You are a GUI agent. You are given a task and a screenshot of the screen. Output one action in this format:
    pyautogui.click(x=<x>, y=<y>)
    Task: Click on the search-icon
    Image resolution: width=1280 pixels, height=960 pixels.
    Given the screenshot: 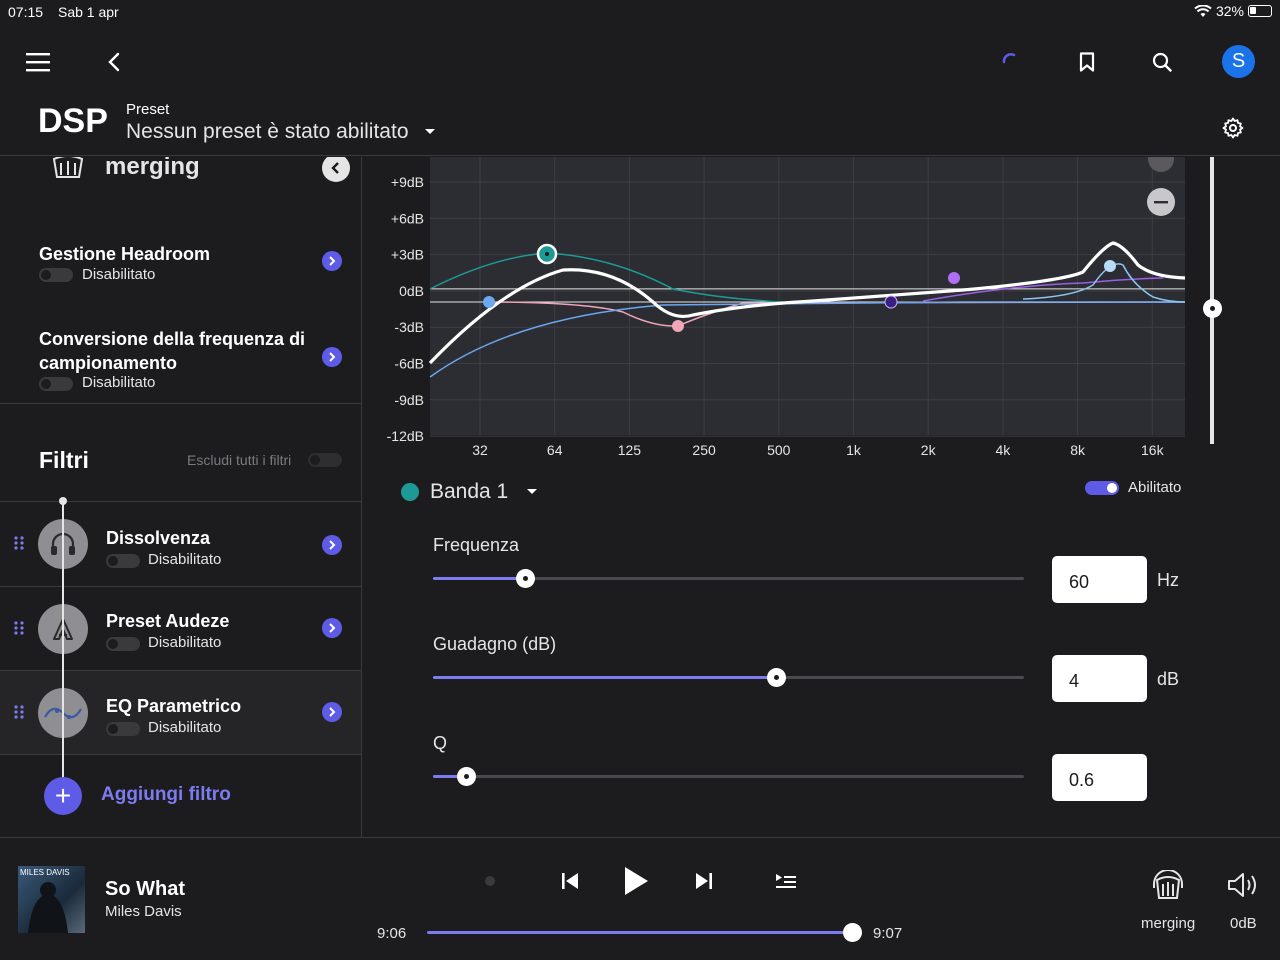 What is the action you would take?
    pyautogui.click(x=1162, y=62)
    